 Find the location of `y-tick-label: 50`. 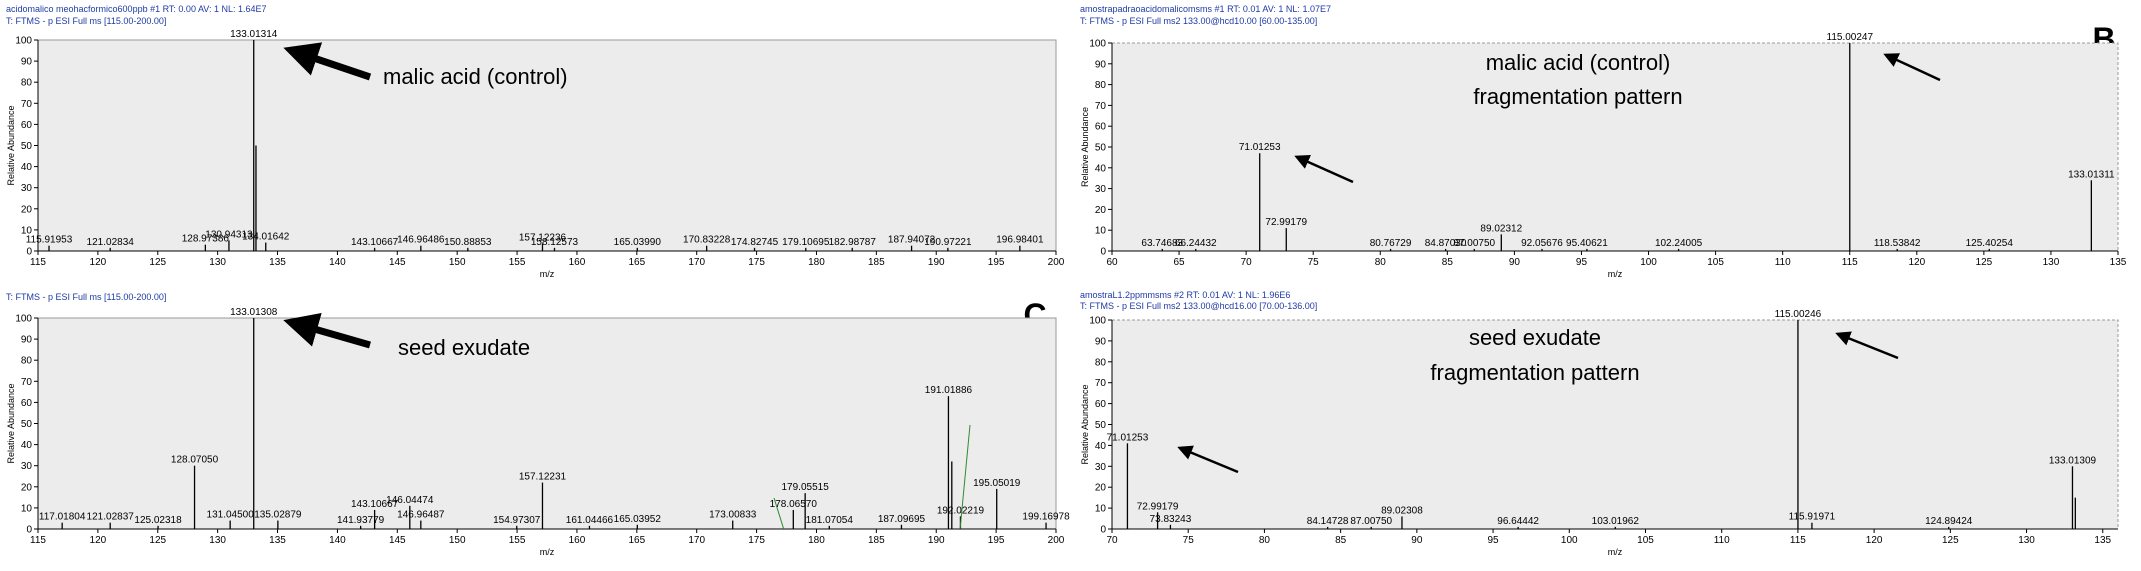

y-tick-label: 50 is located at coordinates (27, 424).